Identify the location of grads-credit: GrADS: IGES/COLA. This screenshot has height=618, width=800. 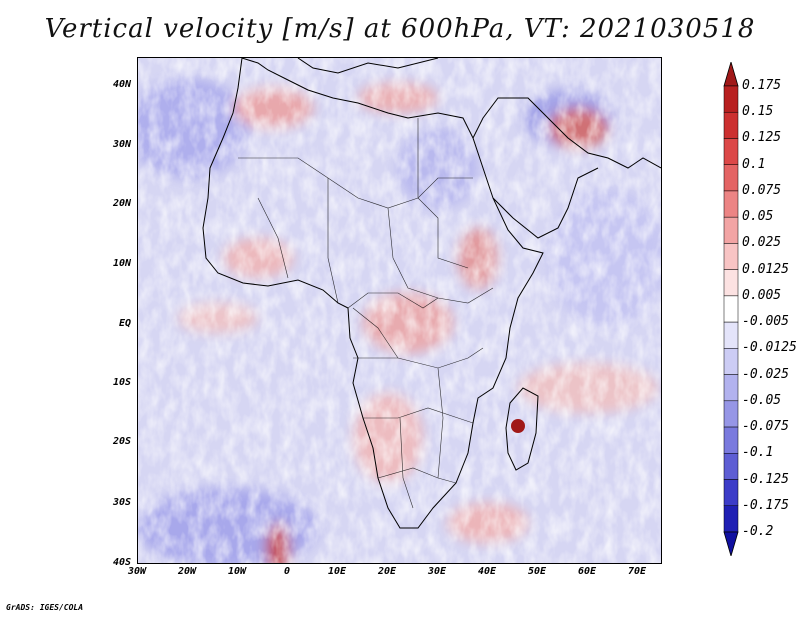
(45, 607).